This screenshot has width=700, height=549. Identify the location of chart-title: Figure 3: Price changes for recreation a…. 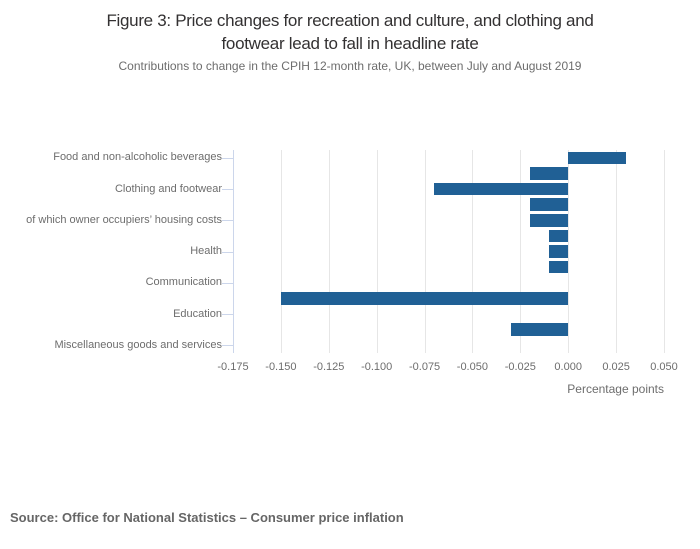
(350, 32).